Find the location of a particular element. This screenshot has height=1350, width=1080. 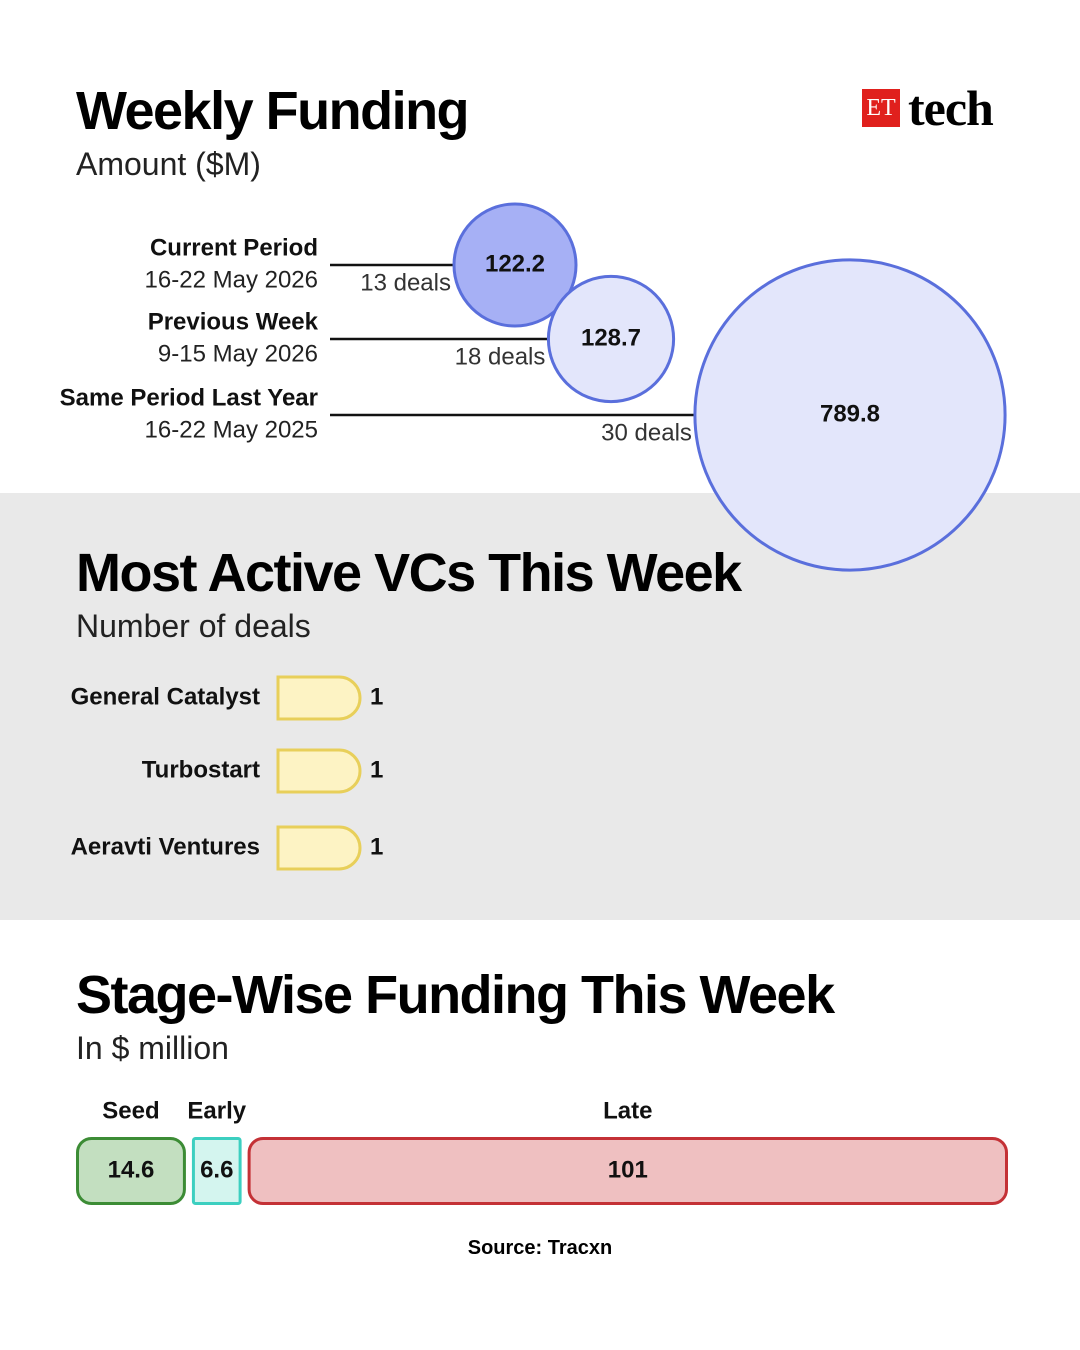

stage-value: 6.6 is located at coordinates (216, 1169).